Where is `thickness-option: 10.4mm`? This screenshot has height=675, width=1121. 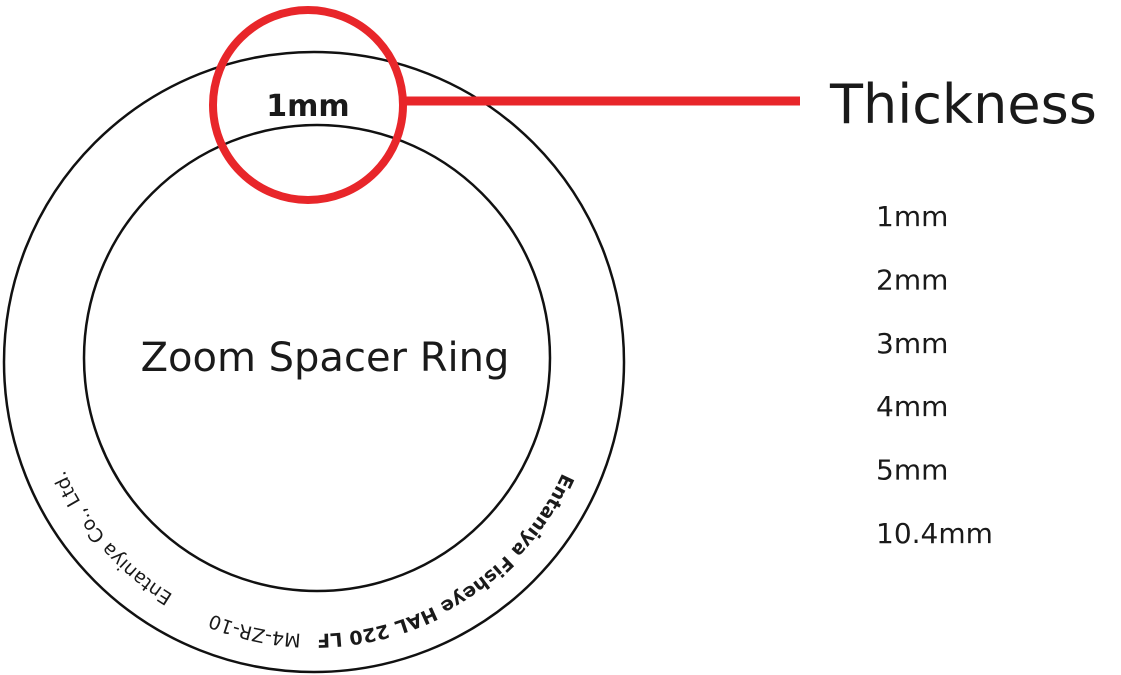 thickness-option: 10.4mm is located at coordinates (934, 533).